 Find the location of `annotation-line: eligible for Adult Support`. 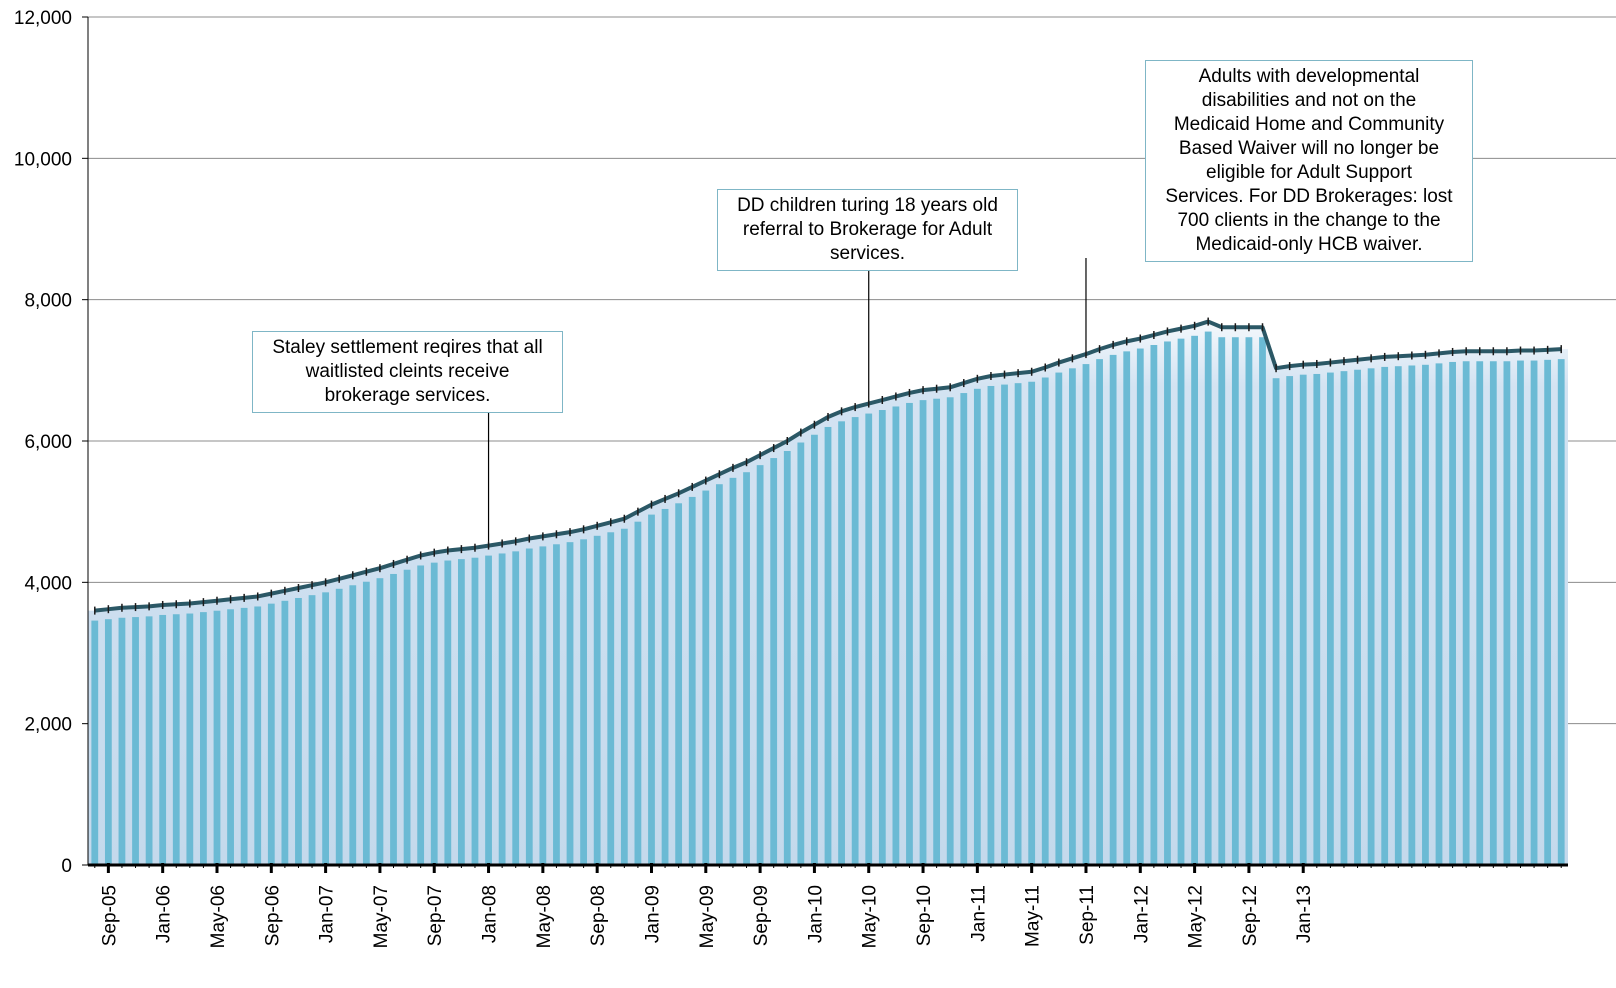

annotation-line: eligible for Adult Support is located at coordinates (1309, 172).